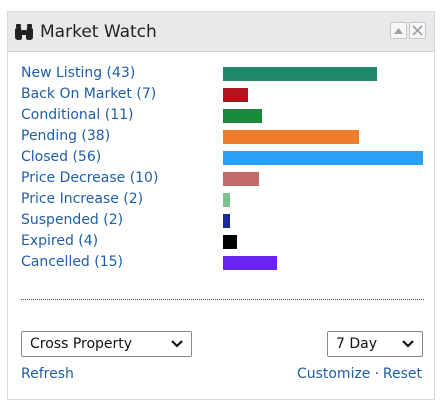 Image resolution: width=444 pixels, height=412 pixels. I want to click on status-link-suspended: Suspended (2), so click(72, 220).